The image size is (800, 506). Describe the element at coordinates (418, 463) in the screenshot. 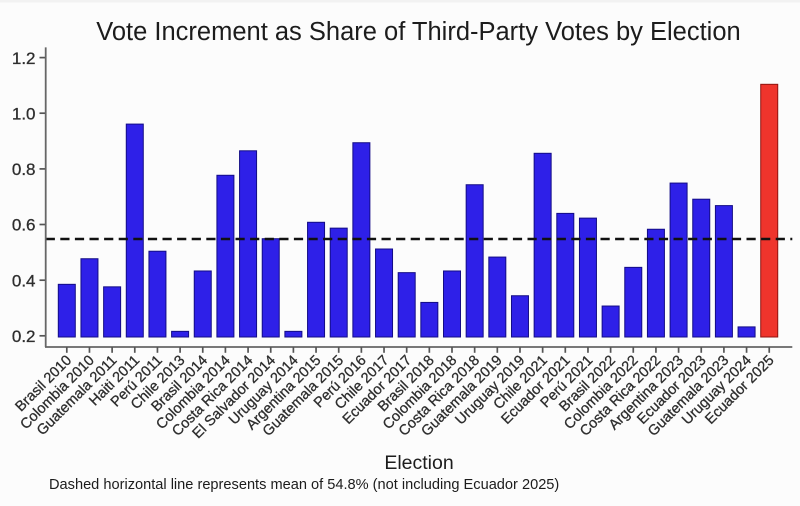

I see `svg-text: Election` at that location.